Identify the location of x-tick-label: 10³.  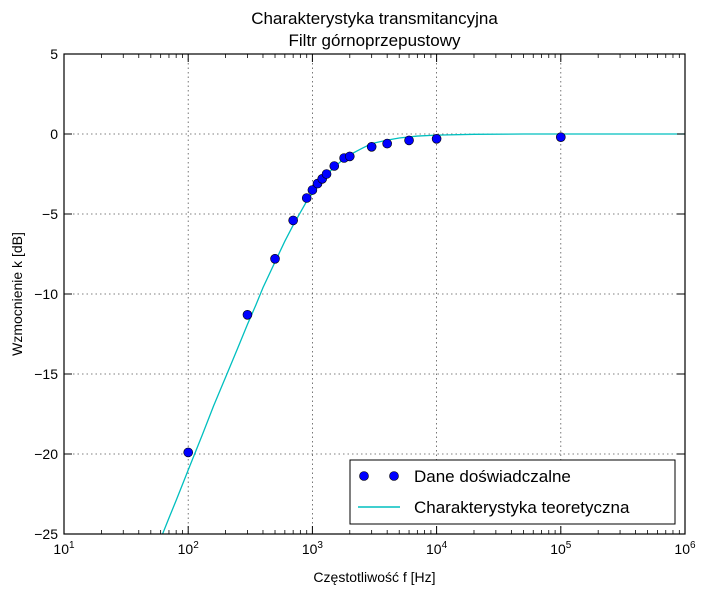
(313, 548).